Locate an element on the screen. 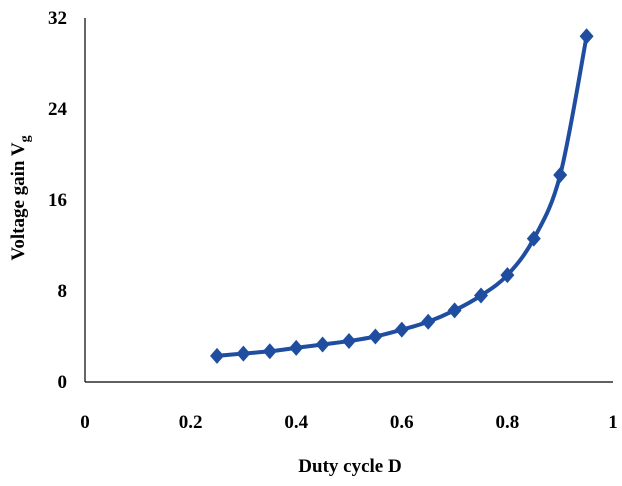 The height and width of the screenshot is (486, 622). x-tick-label: 1 is located at coordinates (613, 422).